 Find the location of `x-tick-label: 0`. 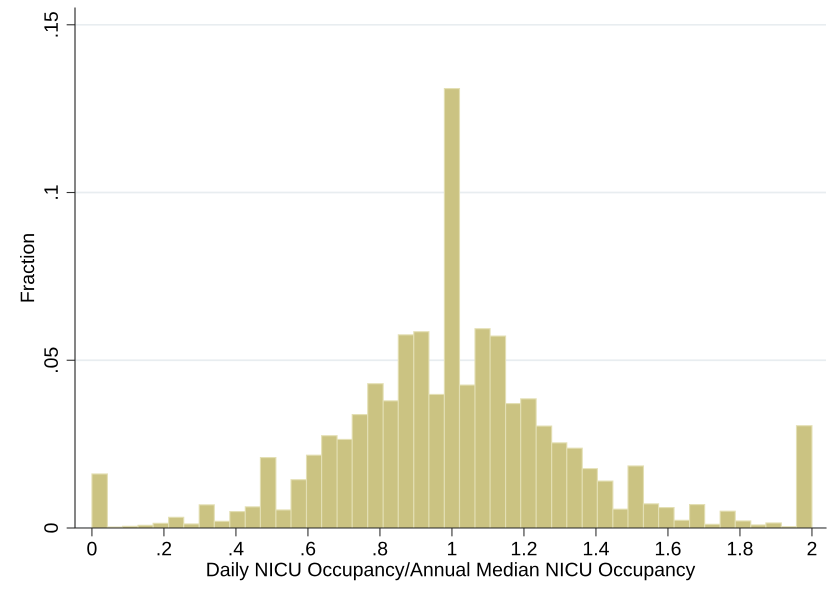

x-tick-label: 0 is located at coordinates (92, 549).